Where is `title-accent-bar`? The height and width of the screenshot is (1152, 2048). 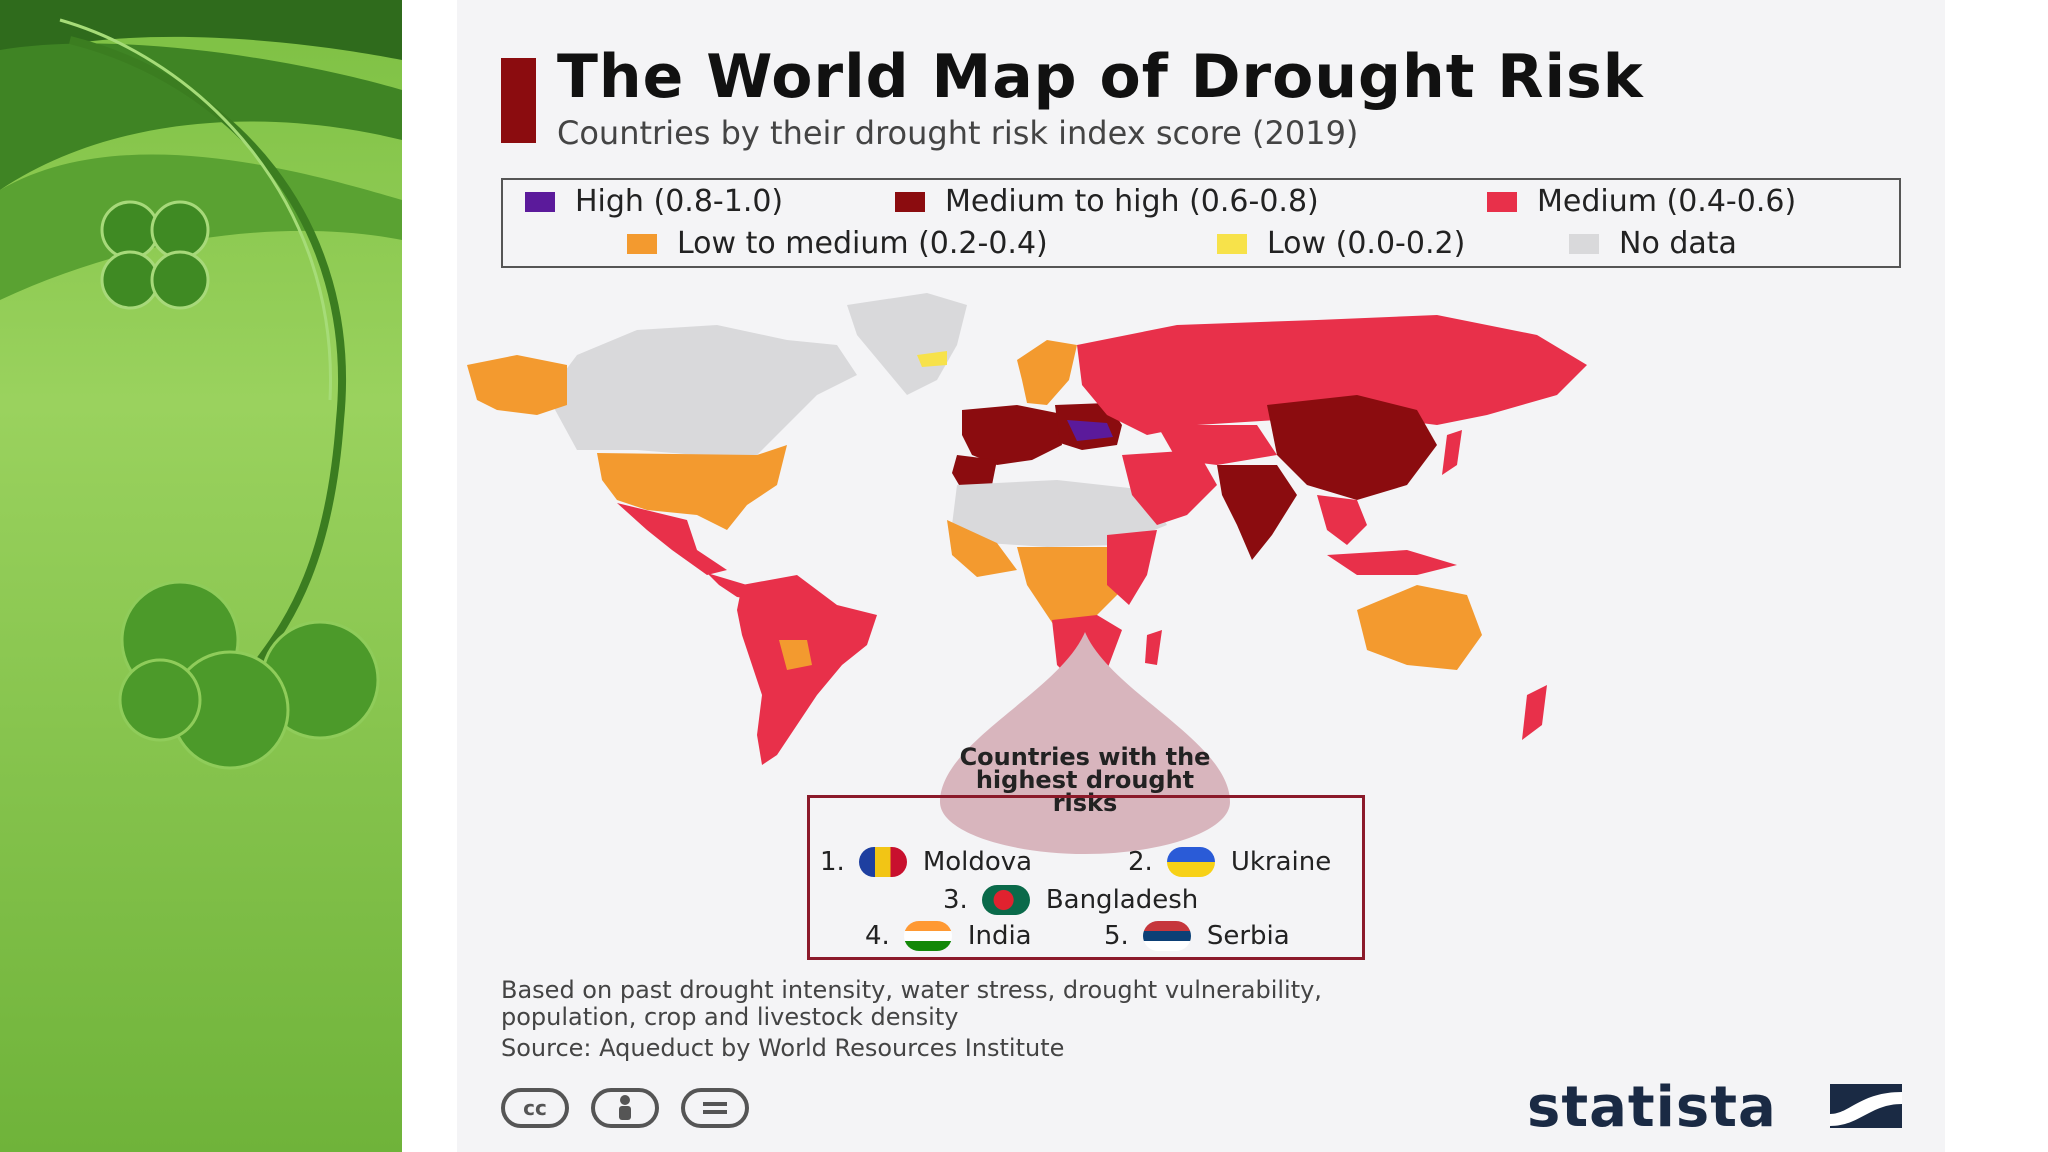 title-accent-bar is located at coordinates (518, 100).